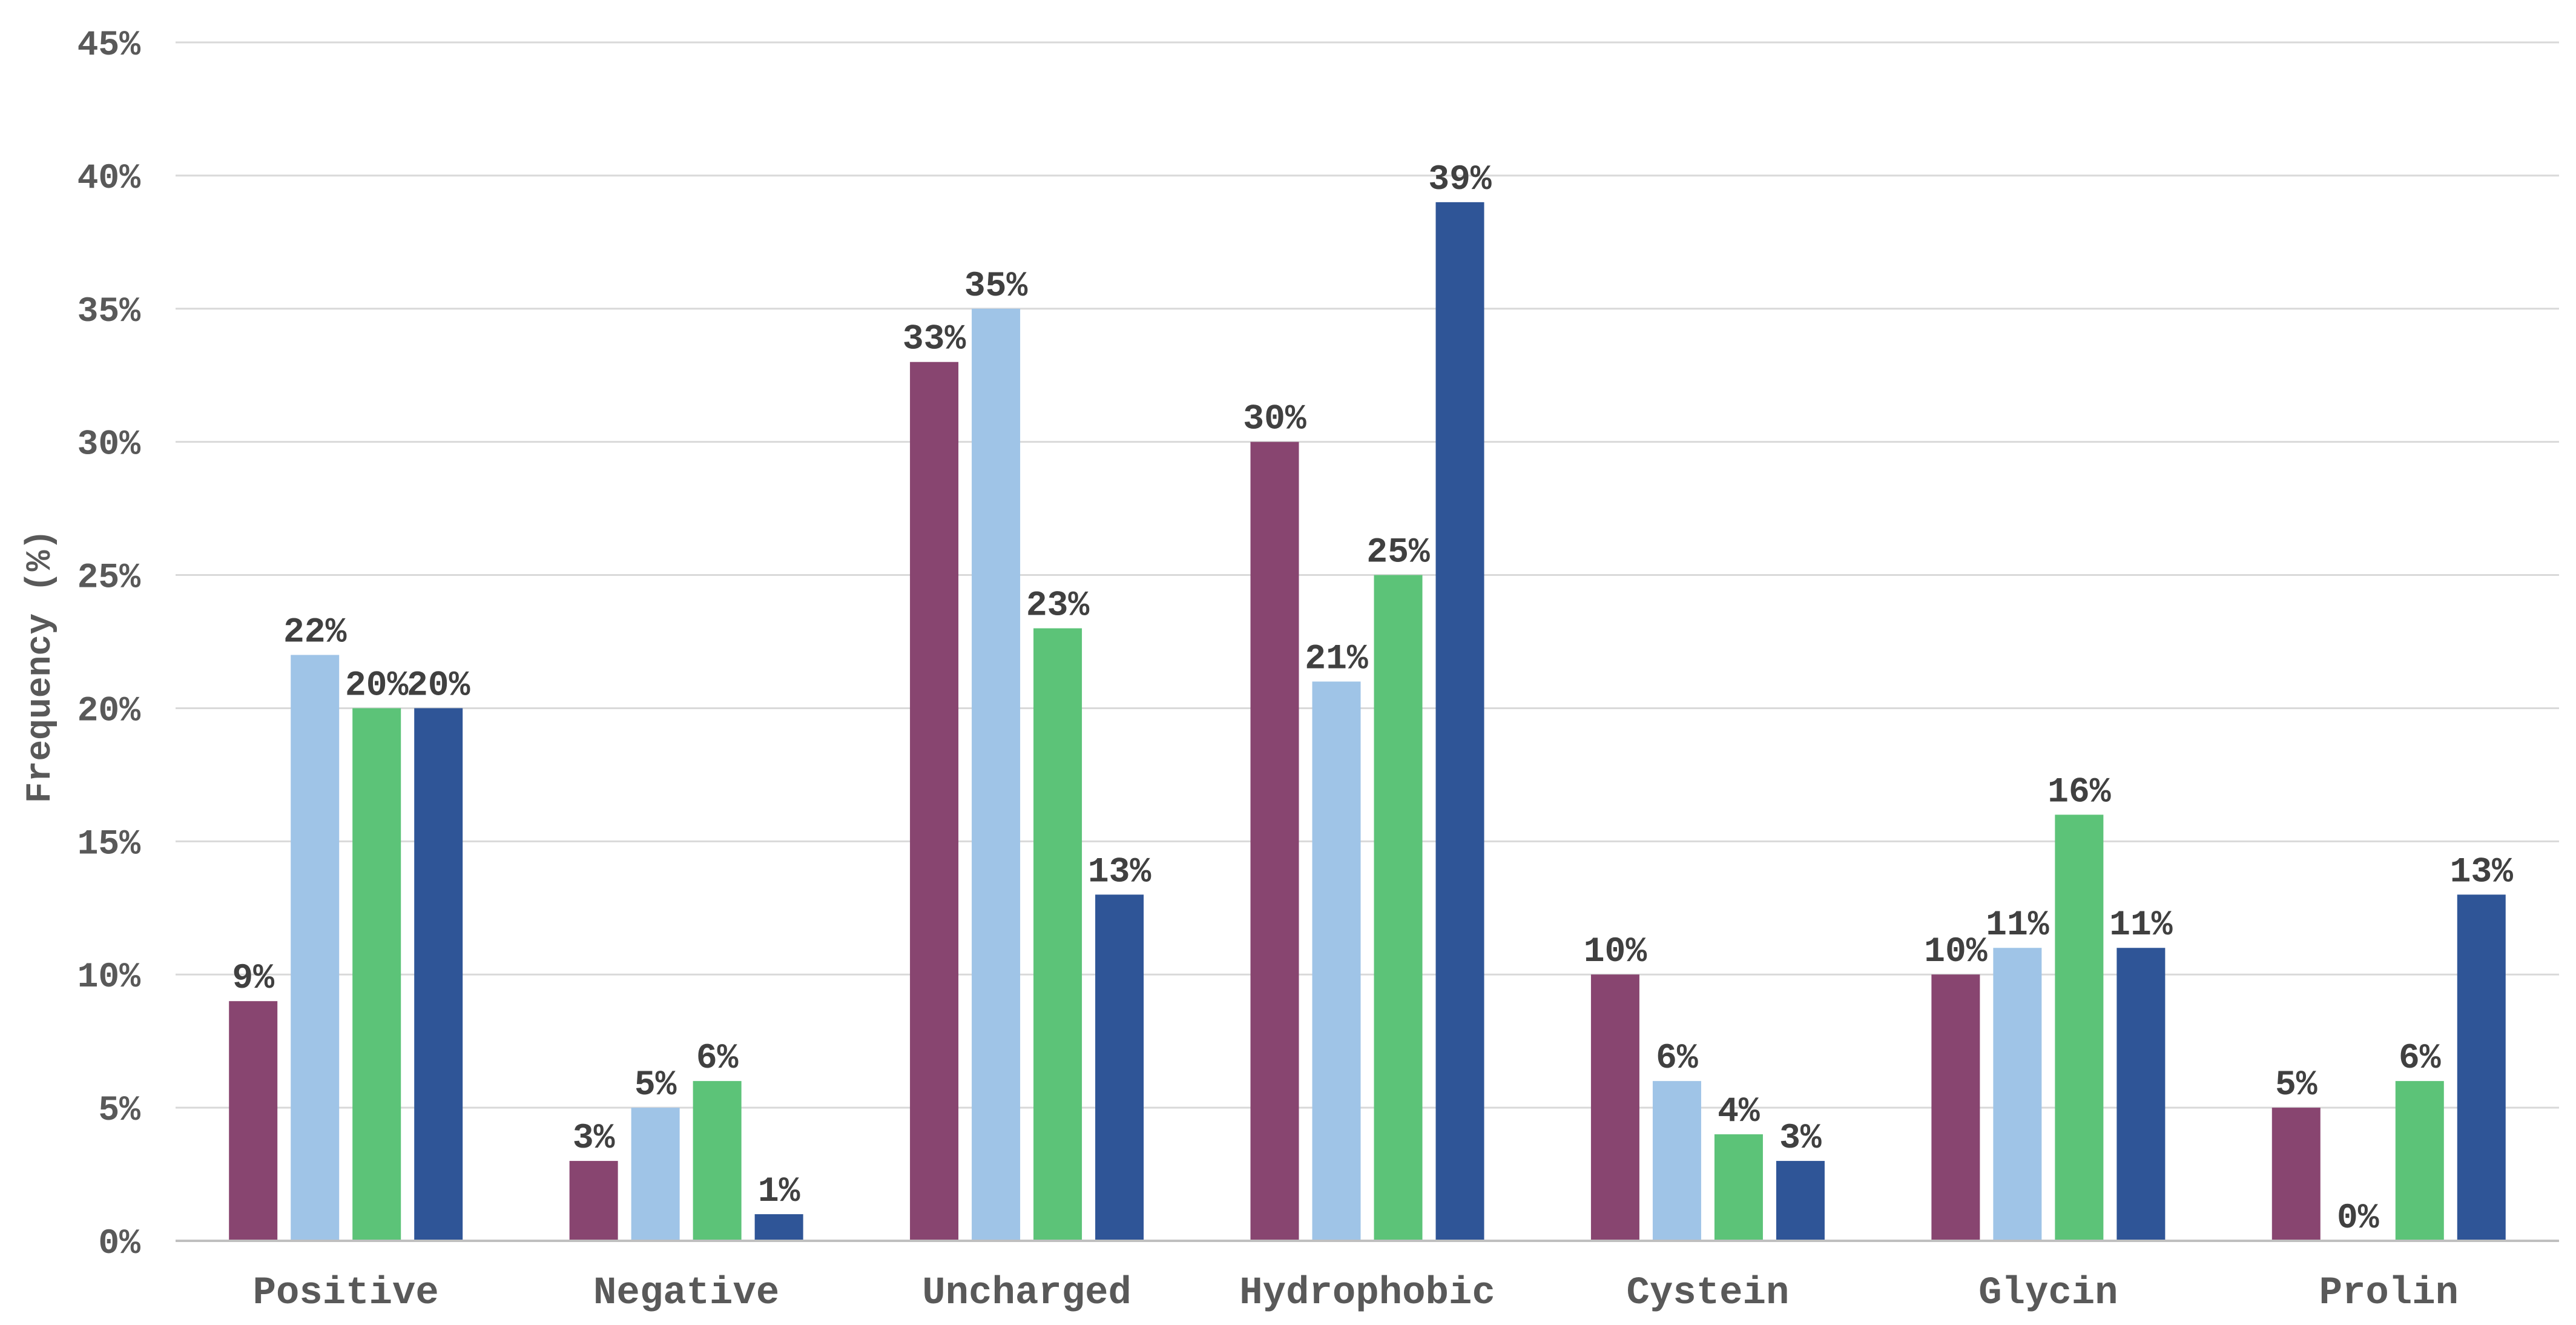 The width and height of the screenshot is (2576, 1325). What do you see at coordinates (1027, 1293) in the screenshot?
I see `category-label: Uncharged` at bounding box center [1027, 1293].